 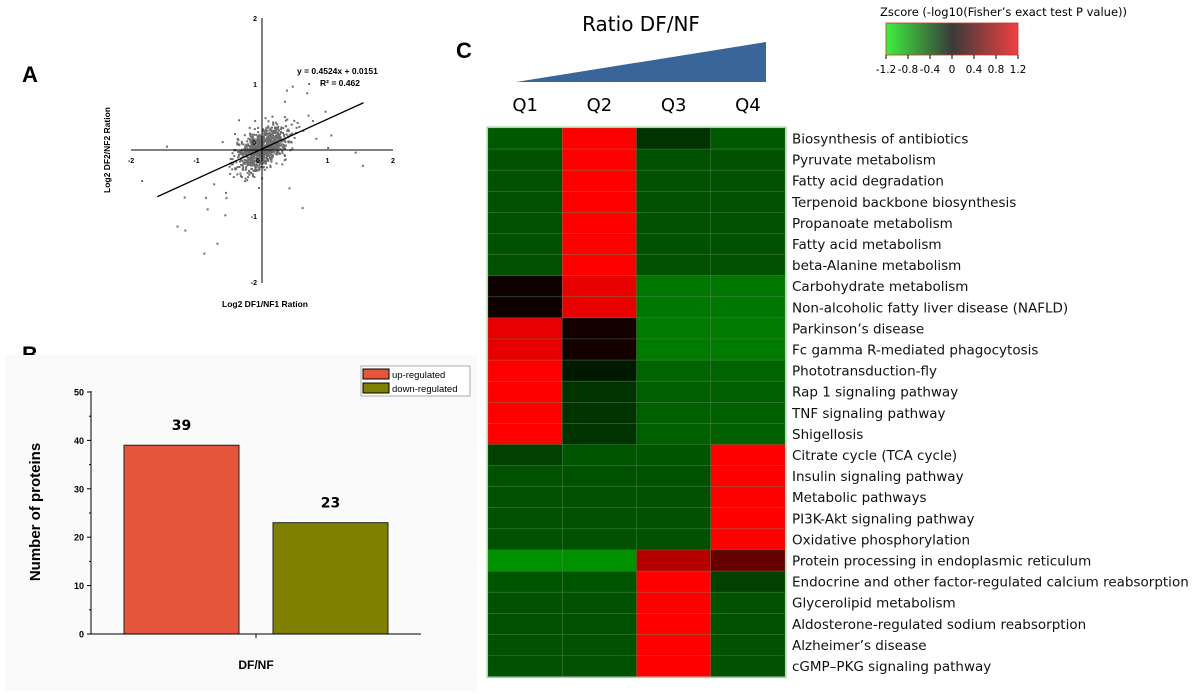 What do you see at coordinates (254, 217) in the screenshot?
I see `y-tick-label: -1` at bounding box center [254, 217].